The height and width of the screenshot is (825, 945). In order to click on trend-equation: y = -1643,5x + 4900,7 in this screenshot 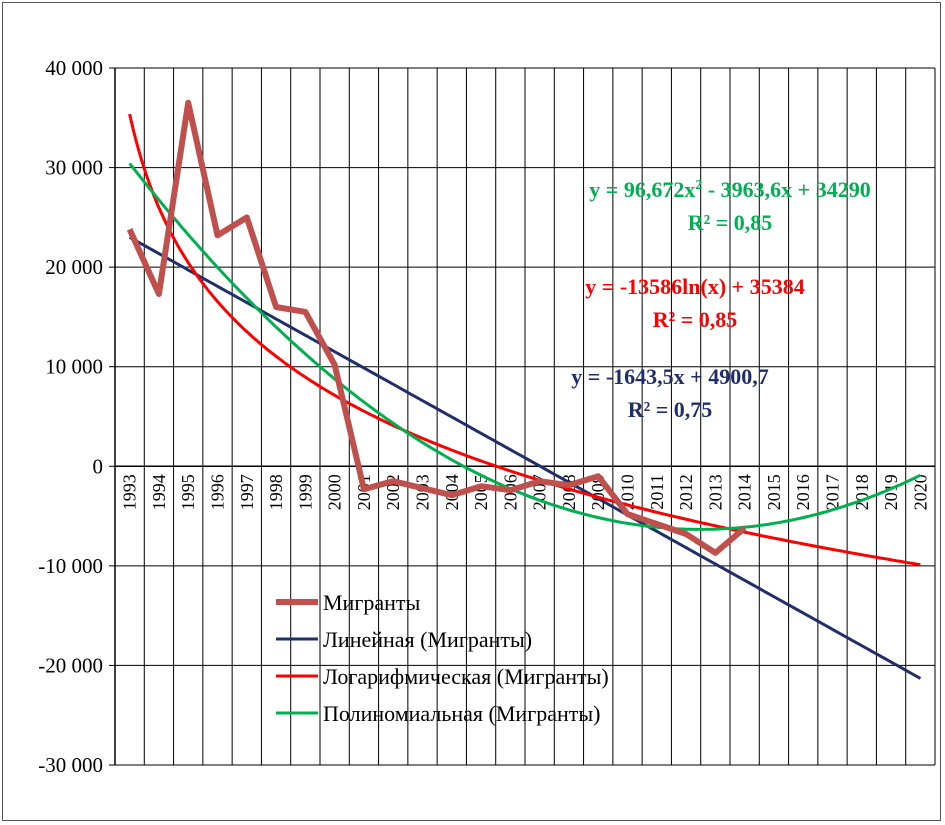, I will do `click(669, 376)`.